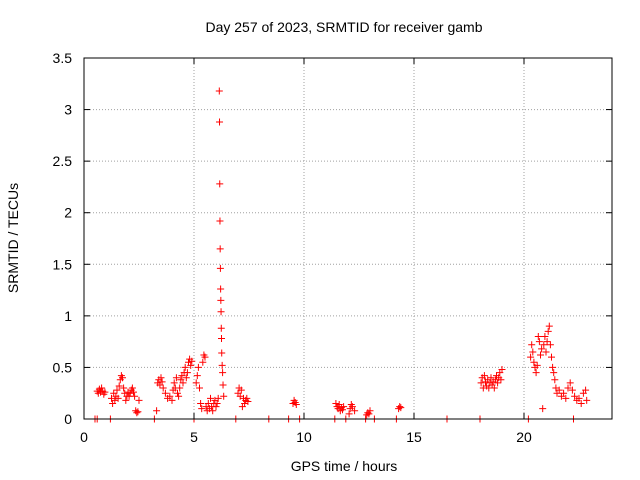 The image size is (640, 480). Describe the element at coordinates (63, 58) in the screenshot. I see `y-tick-label: 3.5` at that location.